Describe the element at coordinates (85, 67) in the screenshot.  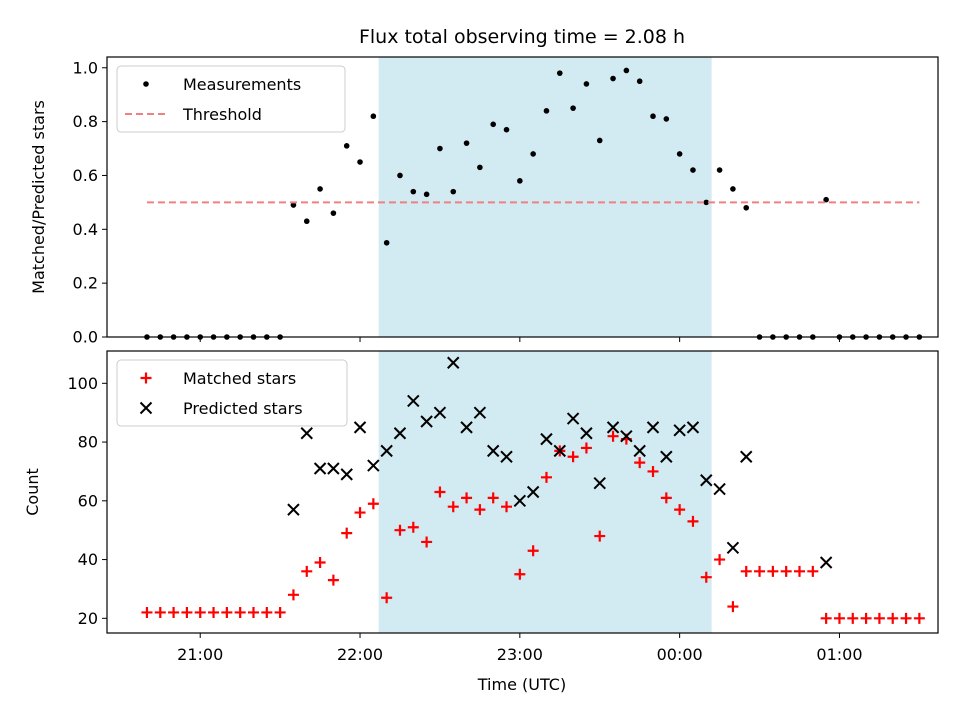
I see `y-tick-label: 1.0` at that location.